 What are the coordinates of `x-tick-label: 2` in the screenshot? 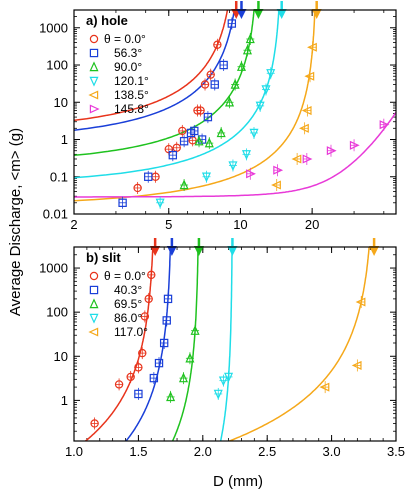 It's located at (73, 224).